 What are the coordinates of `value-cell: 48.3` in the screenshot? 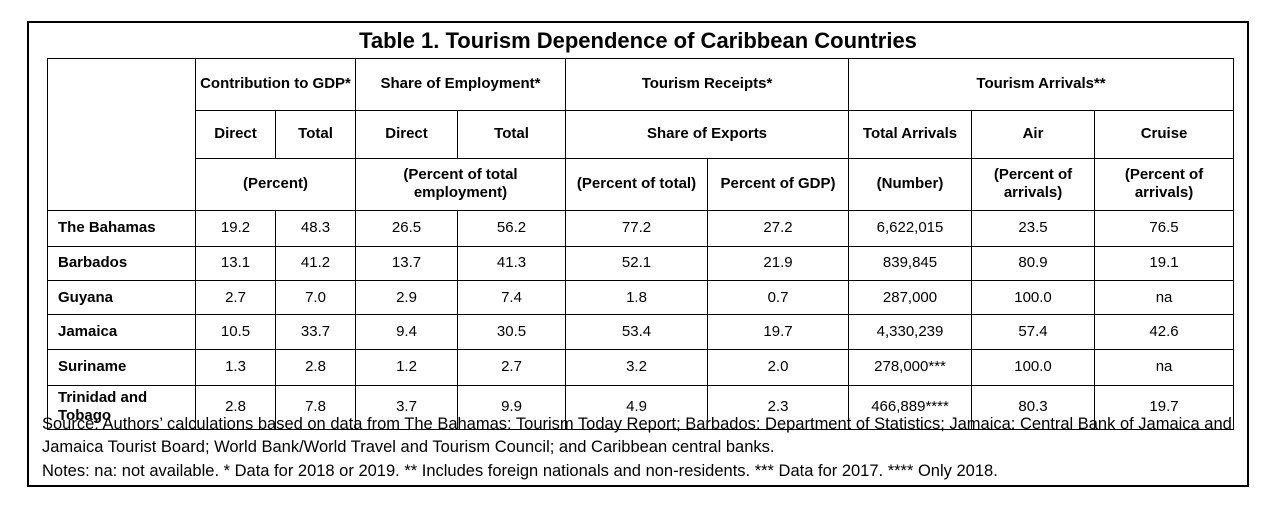 It's located at (315, 228).